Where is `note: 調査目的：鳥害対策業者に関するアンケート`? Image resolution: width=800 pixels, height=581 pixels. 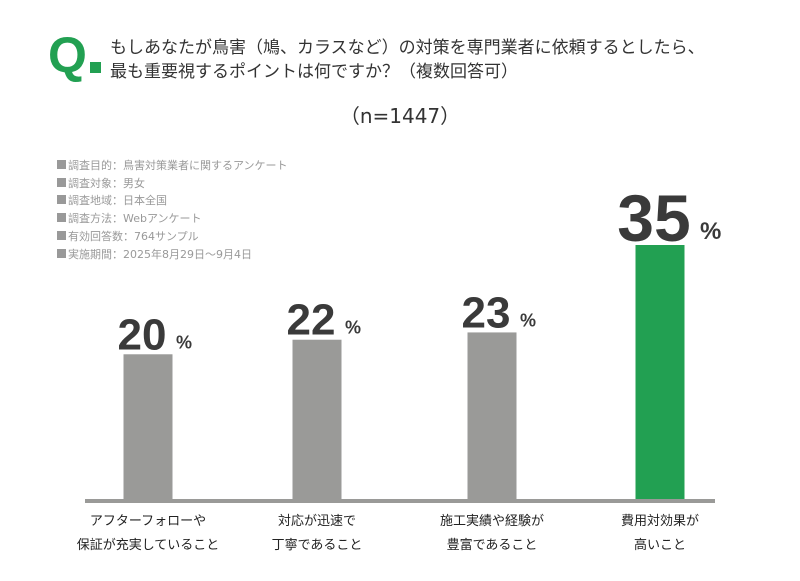 note: 調査目的：鳥害対策業者に関するアンケート is located at coordinates (172, 166).